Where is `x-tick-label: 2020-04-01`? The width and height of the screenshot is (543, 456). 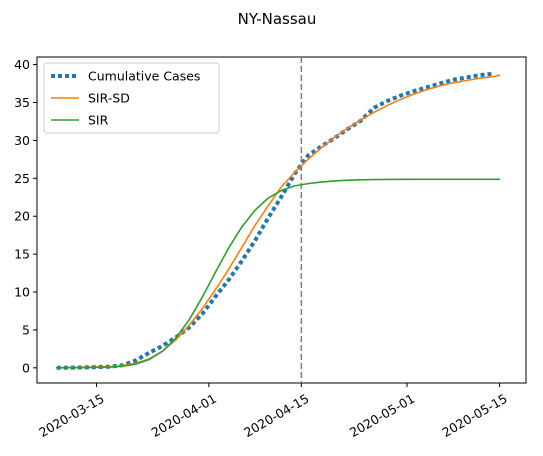 x-tick-label: 2020-04-01 is located at coordinates (184, 415).